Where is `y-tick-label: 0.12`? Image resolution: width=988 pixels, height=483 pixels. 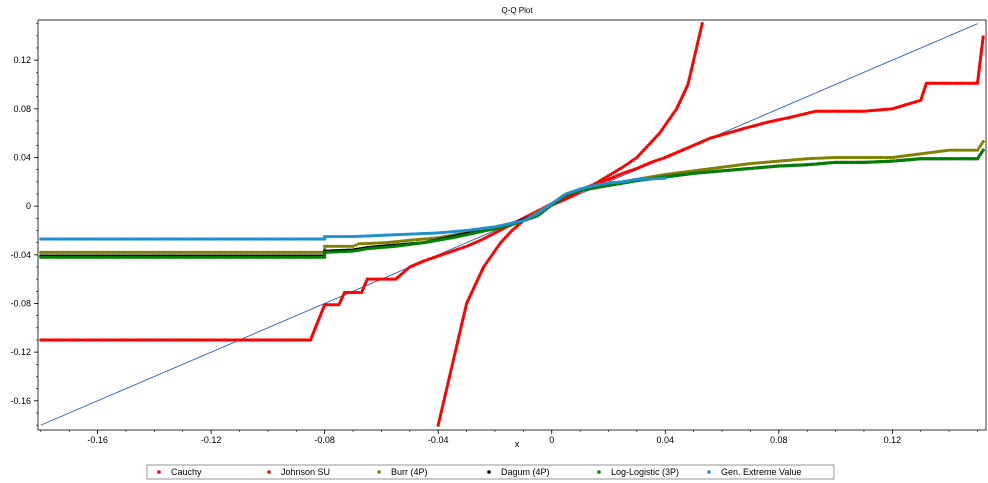
y-tick-label: 0.12 is located at coordinates (22, 60).